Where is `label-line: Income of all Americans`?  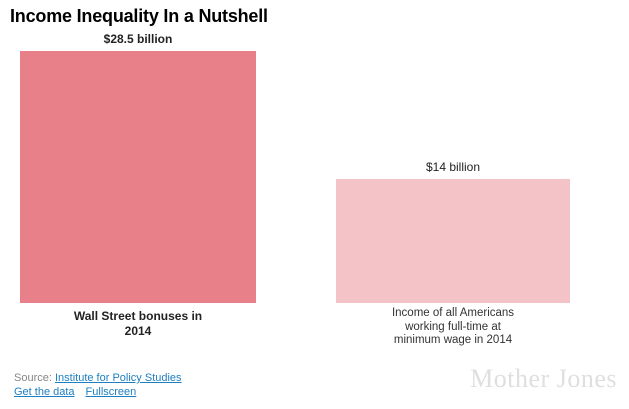
label-line: Income of all Americans is located at coordinates (453, 313).